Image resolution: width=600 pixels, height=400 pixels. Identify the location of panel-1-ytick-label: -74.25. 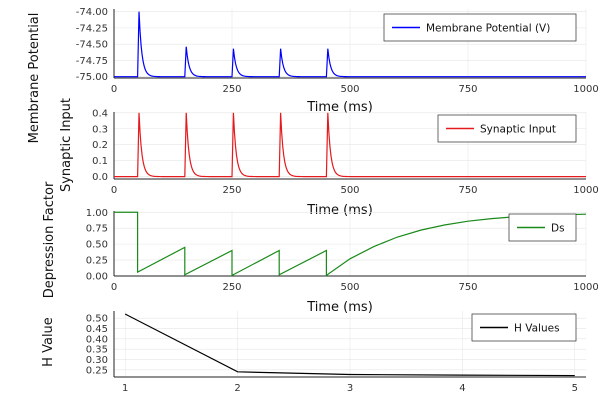
(92, 28).